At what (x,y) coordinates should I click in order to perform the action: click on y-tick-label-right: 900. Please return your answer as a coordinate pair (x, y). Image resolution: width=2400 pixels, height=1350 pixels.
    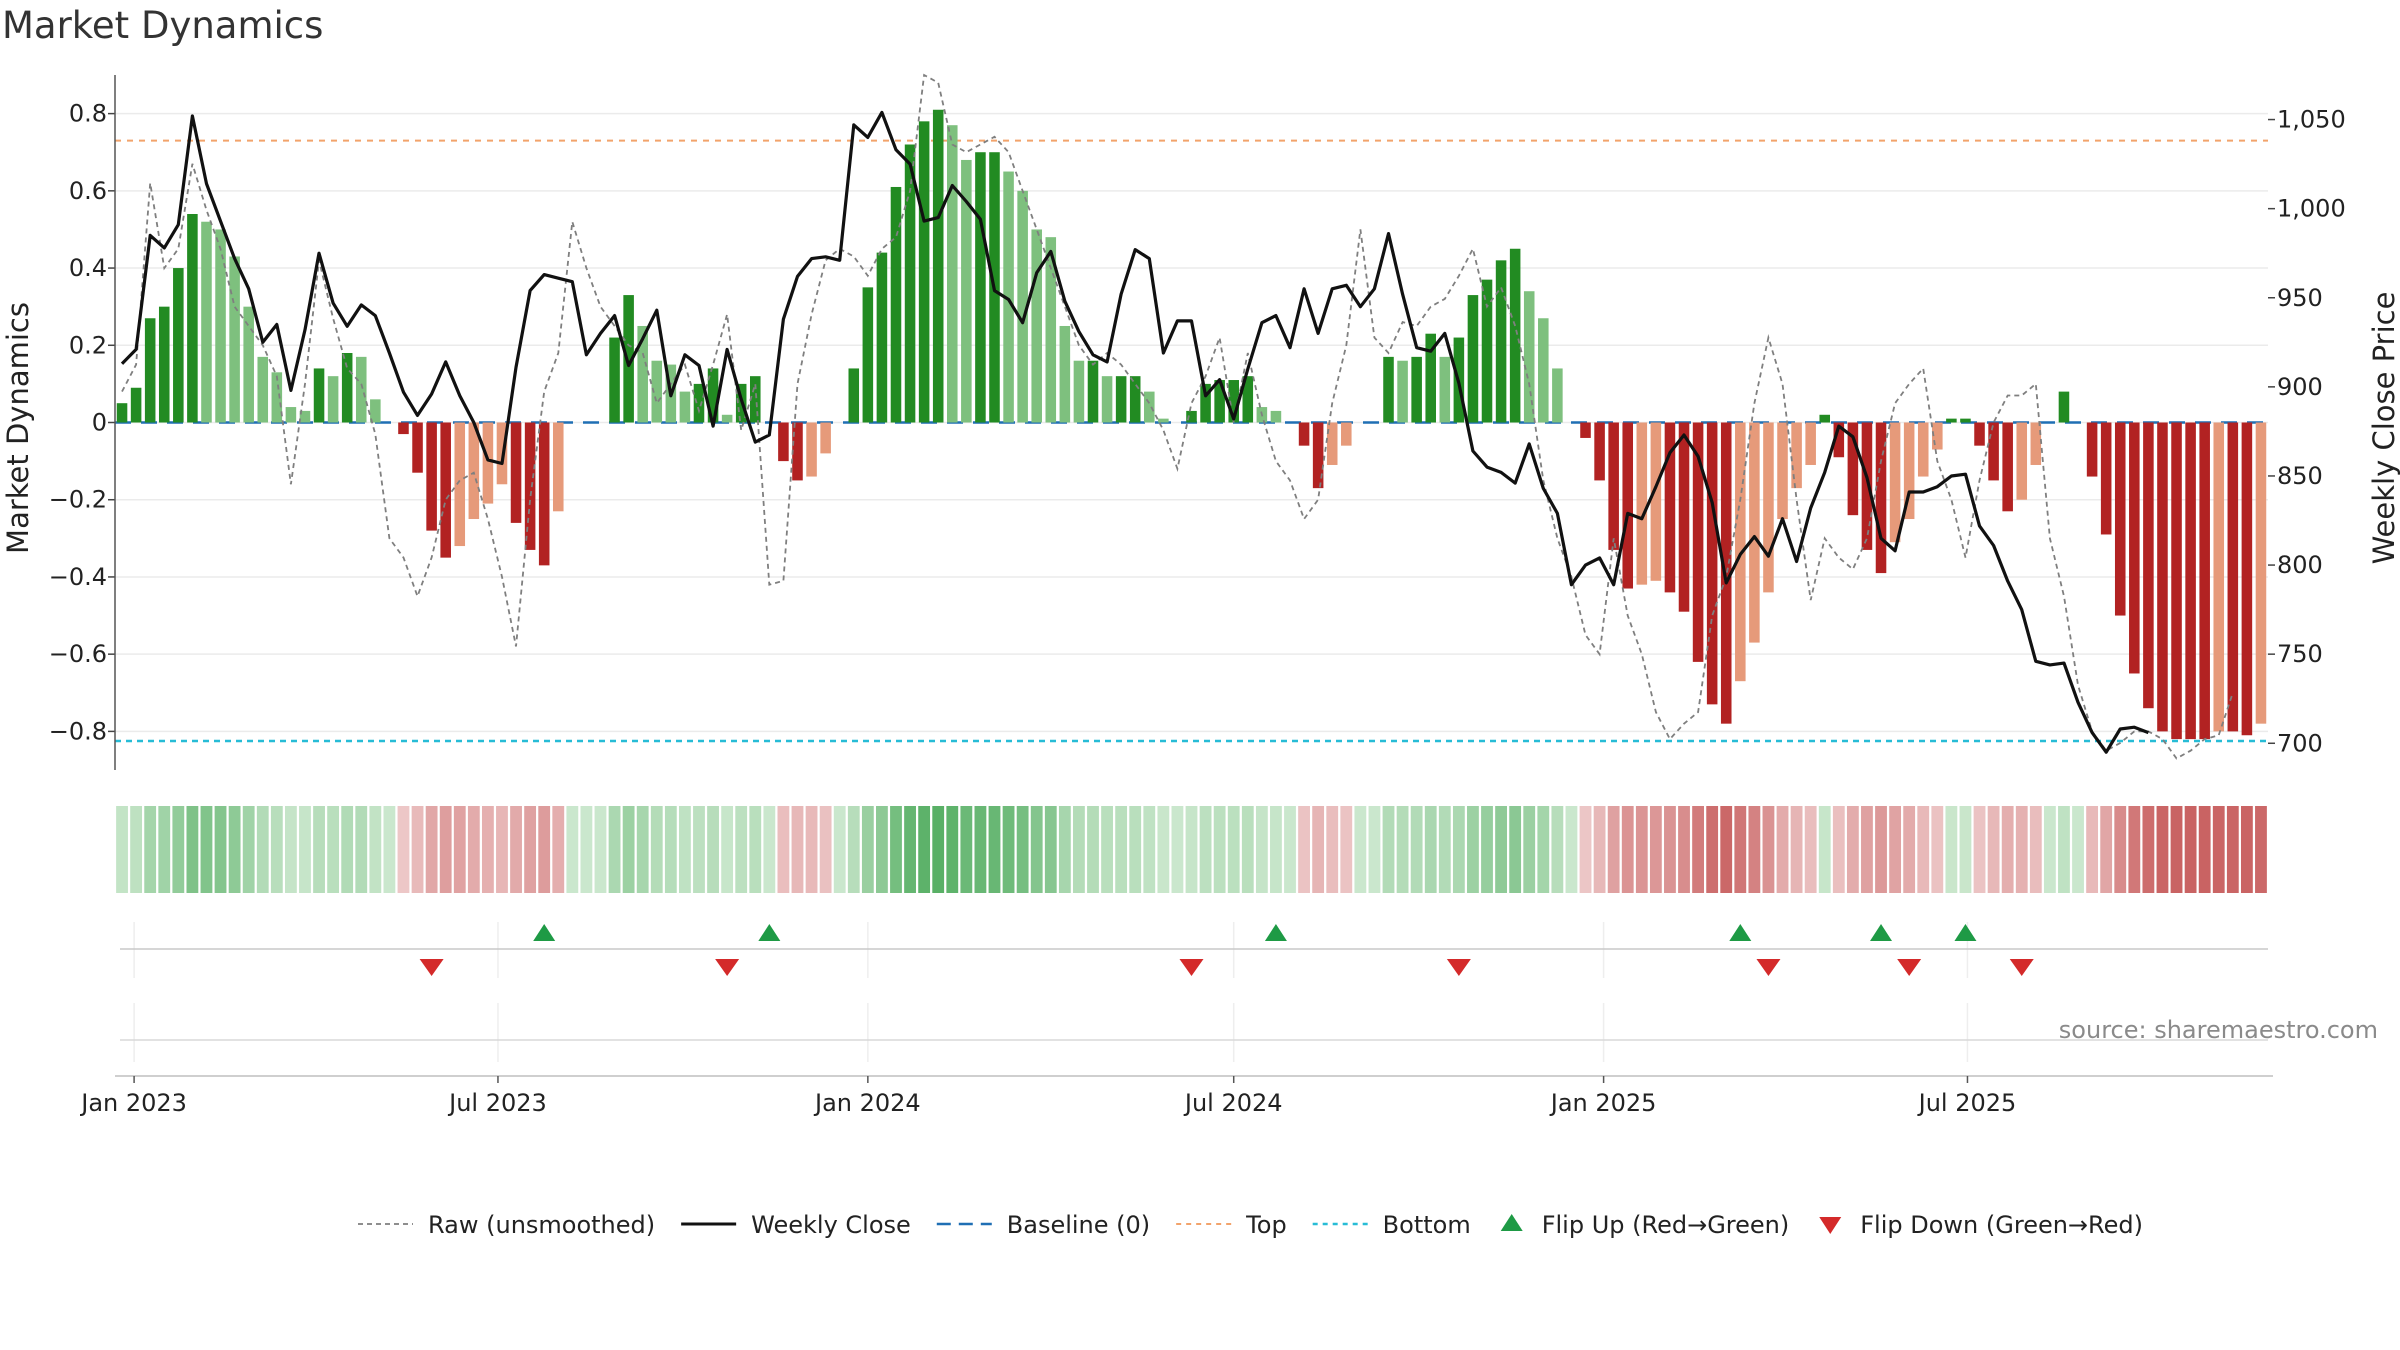
    Looking at the image, I should click on (2300, 387).